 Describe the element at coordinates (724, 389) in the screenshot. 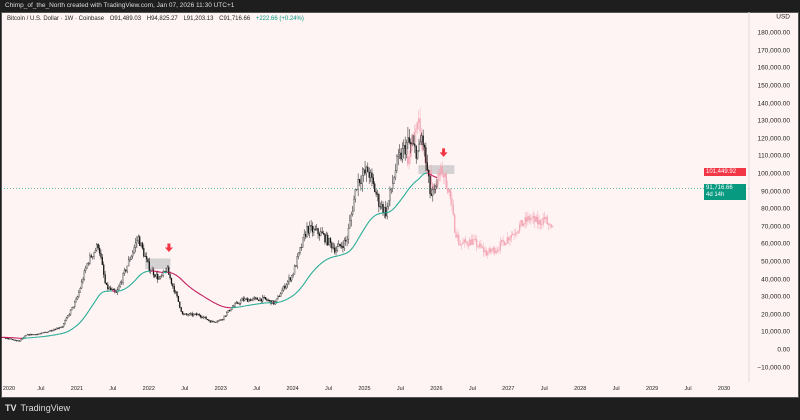

I see `time-axis-label: 2030` at that location.